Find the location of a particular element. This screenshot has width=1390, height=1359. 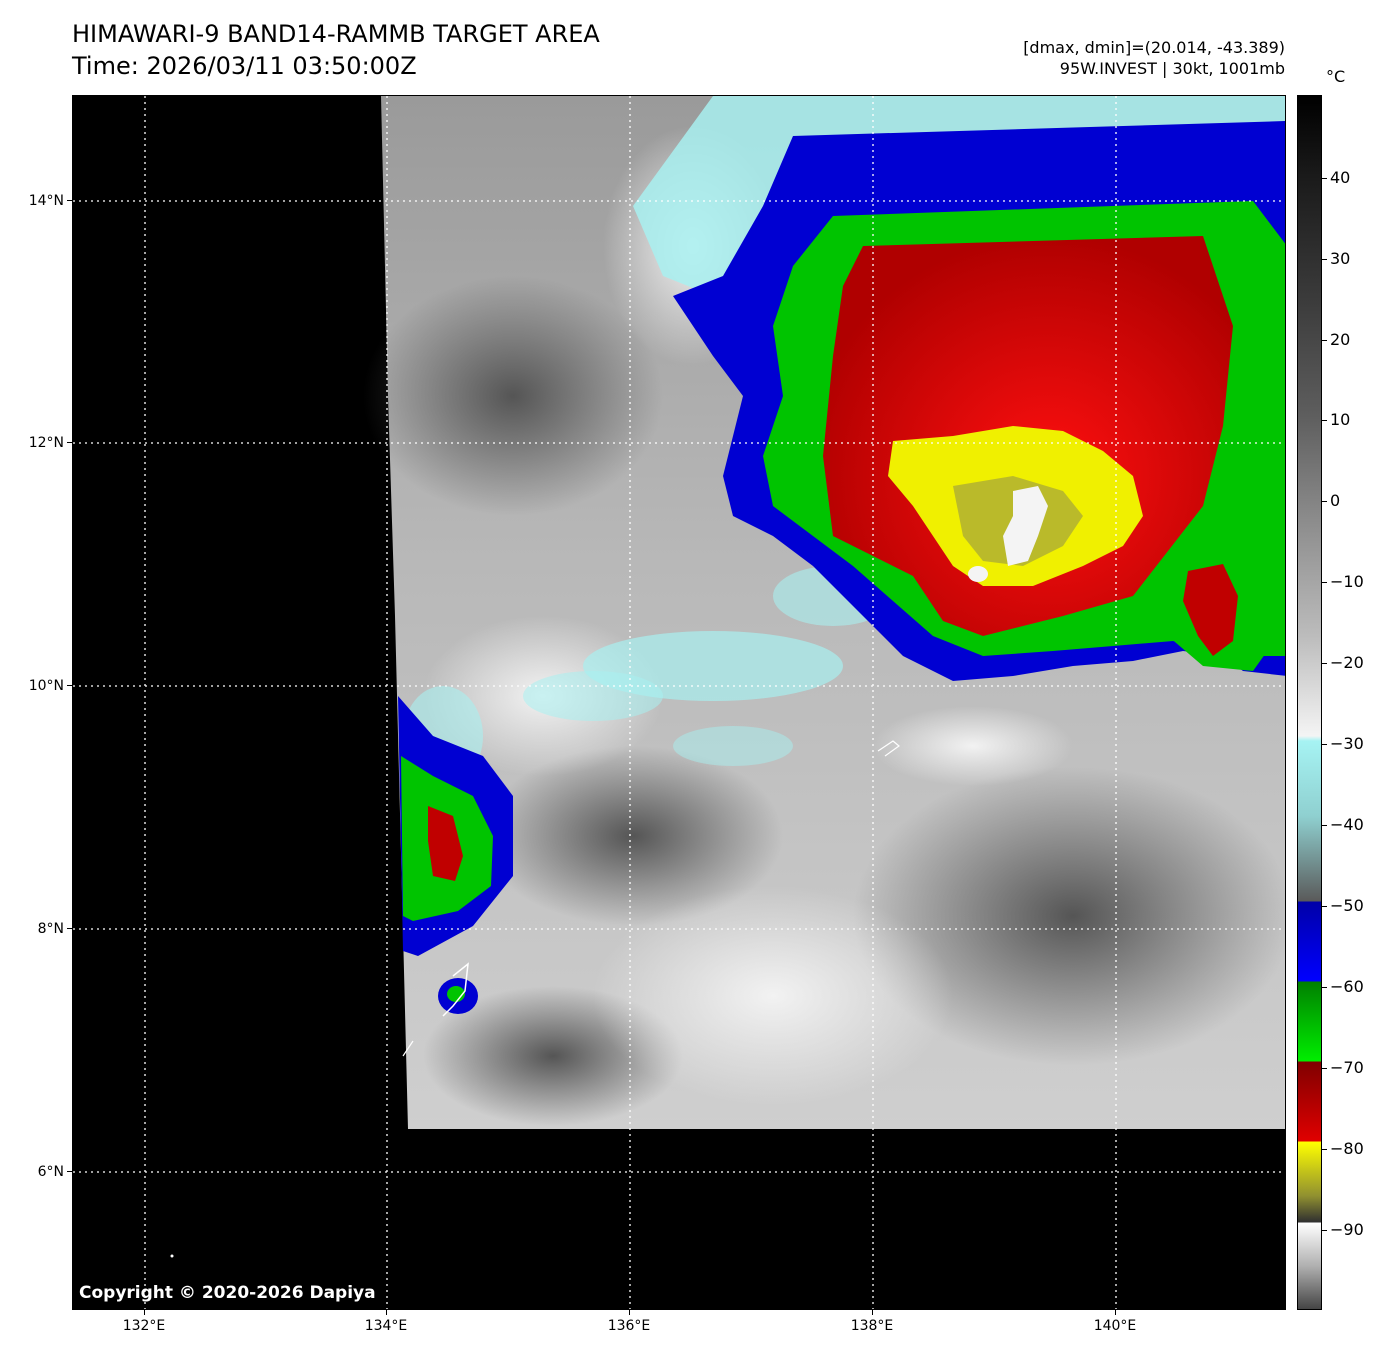

lon-tick-140e: 140°E is located at coordinates (1115, 1326).